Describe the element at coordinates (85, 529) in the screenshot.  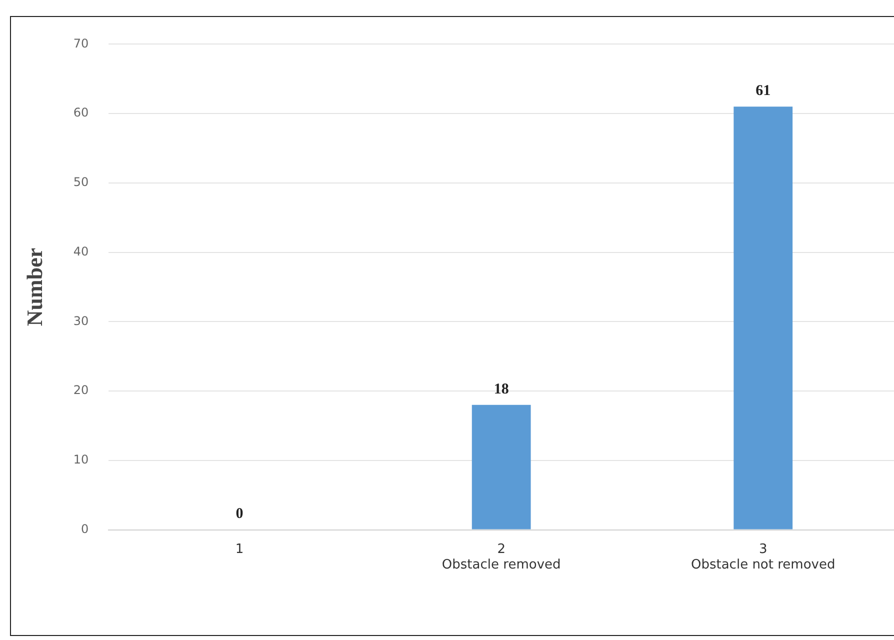
I see `y-tick-label: 0` at that location.